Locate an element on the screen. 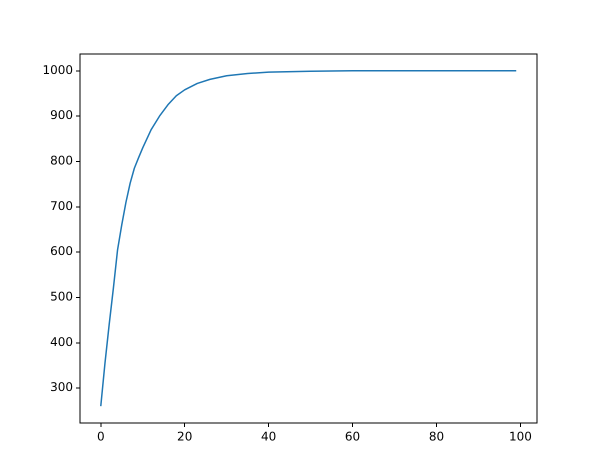 This screenshot has height=471, width=611. x-tick-label: 80 is located at coordinates (436, 436).